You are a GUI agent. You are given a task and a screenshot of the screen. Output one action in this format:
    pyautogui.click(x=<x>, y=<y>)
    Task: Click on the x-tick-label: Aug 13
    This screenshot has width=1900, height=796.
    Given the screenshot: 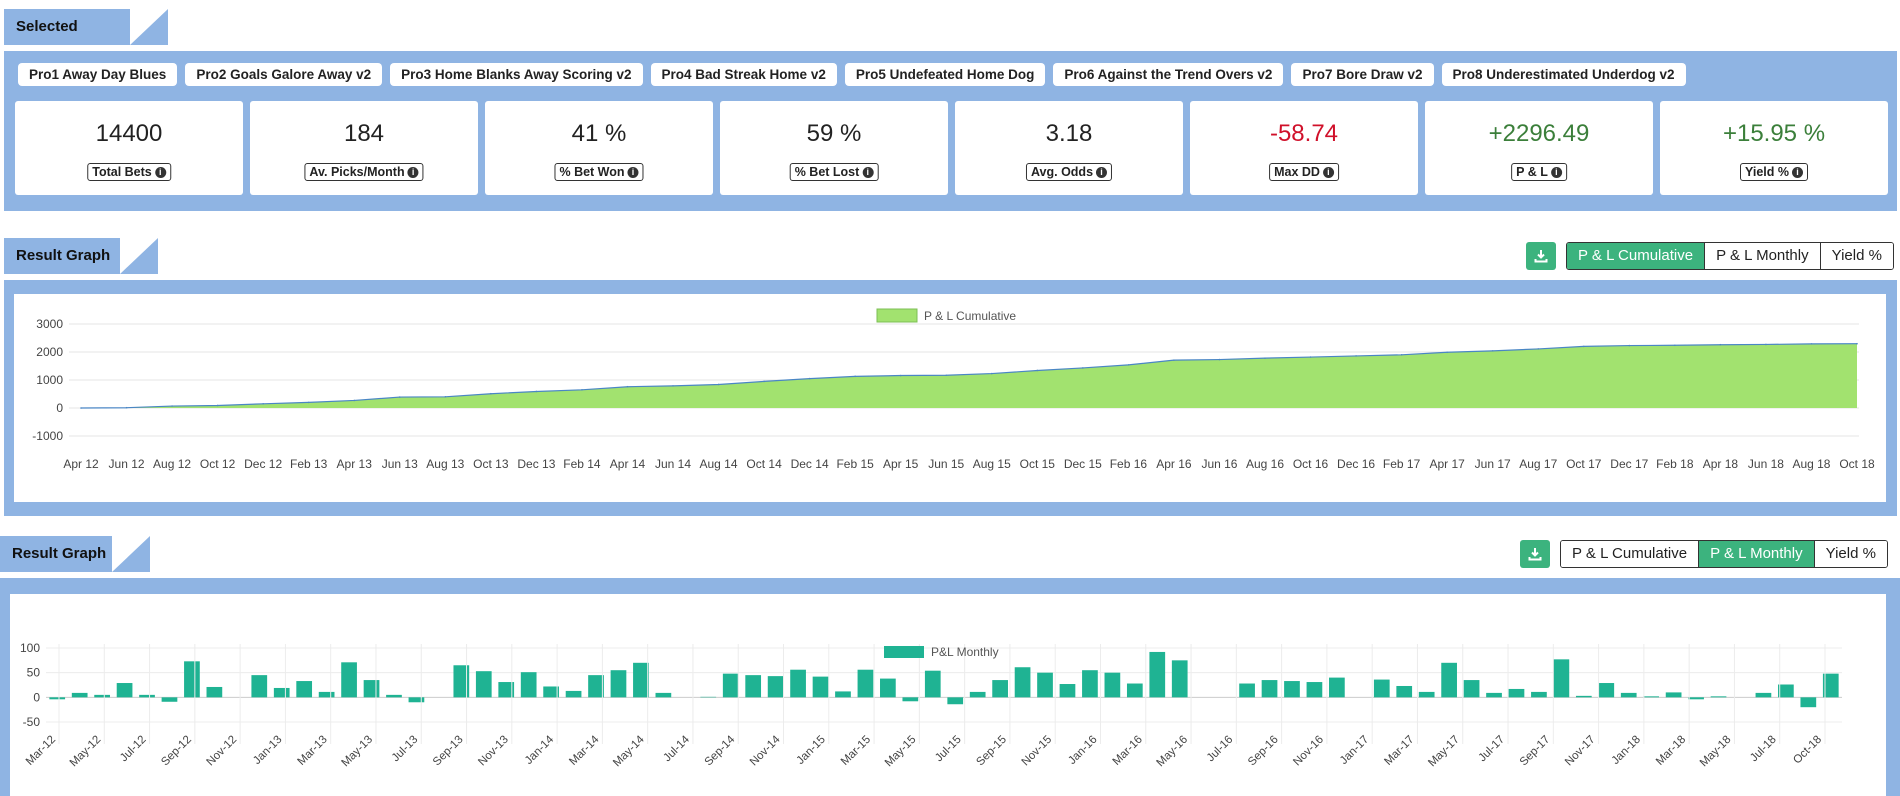 What is the action you would take?
    pyautogui.click(x=445, y=464)
    